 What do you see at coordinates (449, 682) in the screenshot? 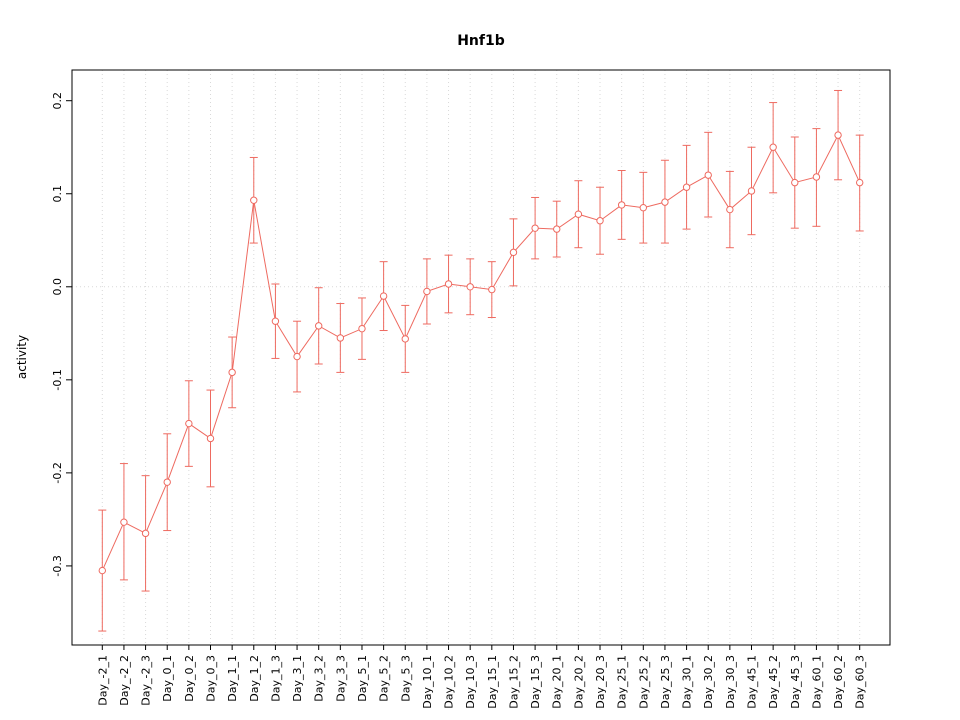
I see `x-tick-label: Day_10_2` at bounding box center [449, 682].